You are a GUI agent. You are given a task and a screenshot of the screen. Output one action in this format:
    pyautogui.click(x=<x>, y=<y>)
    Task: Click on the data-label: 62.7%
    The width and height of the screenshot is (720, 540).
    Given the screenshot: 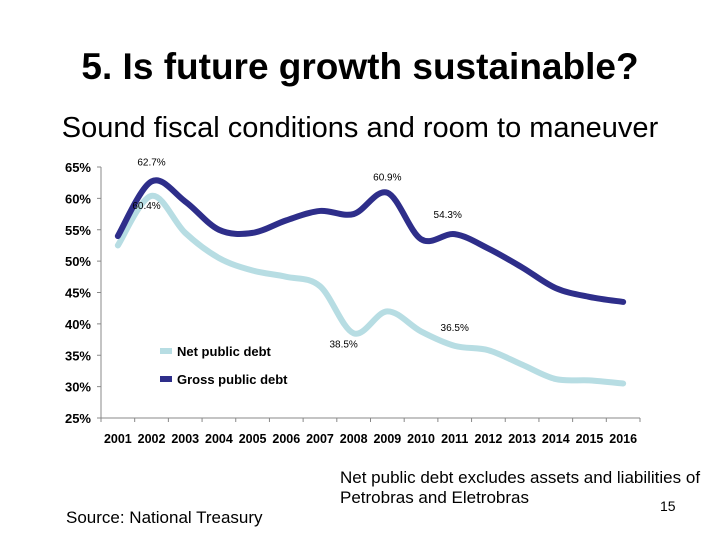 What is the action you would take?
    pyautogui.click(x=151, y=162)
    